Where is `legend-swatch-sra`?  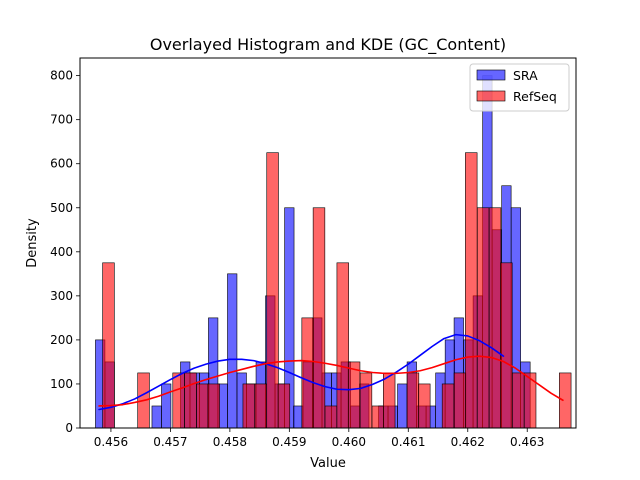
legend-swatch-sra is located at coordinates (491, 75).